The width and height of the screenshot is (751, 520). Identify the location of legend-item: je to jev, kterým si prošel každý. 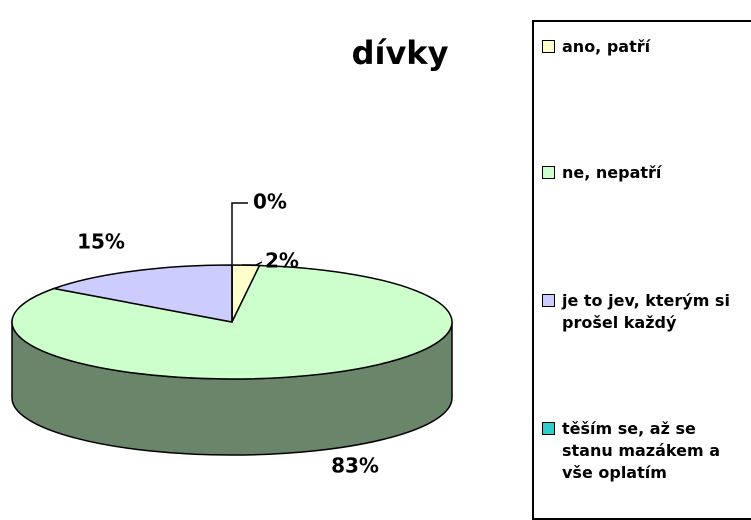
(644, 312).